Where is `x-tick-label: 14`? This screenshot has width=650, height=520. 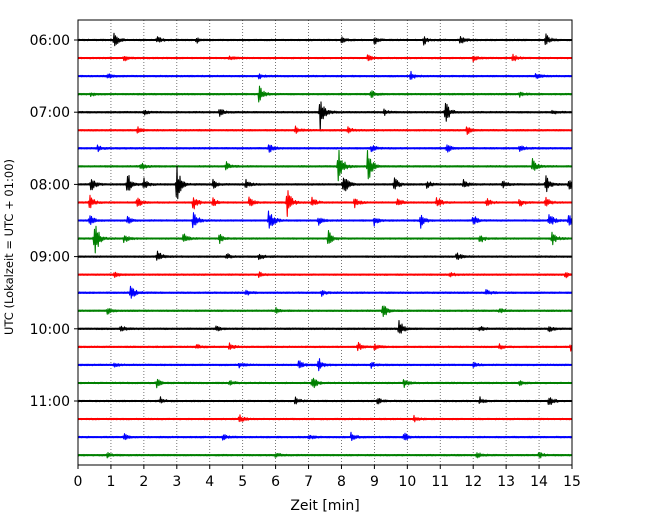 x-tick-label: 14 is located at coordinates (539, 482).